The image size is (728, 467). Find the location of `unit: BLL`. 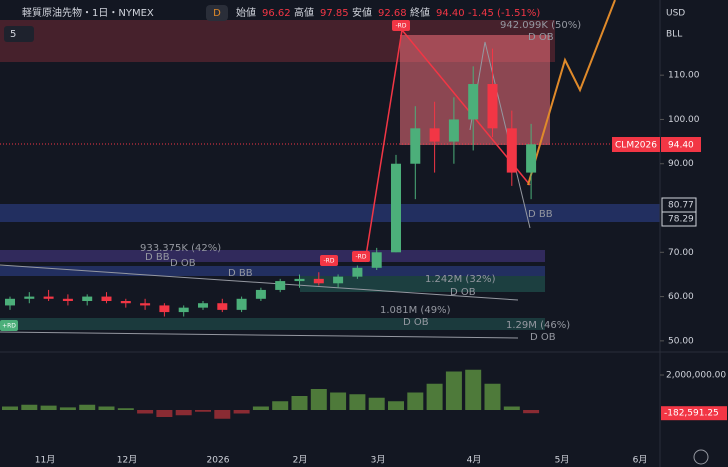

unit: BLL is located at coordinates (674, 35).